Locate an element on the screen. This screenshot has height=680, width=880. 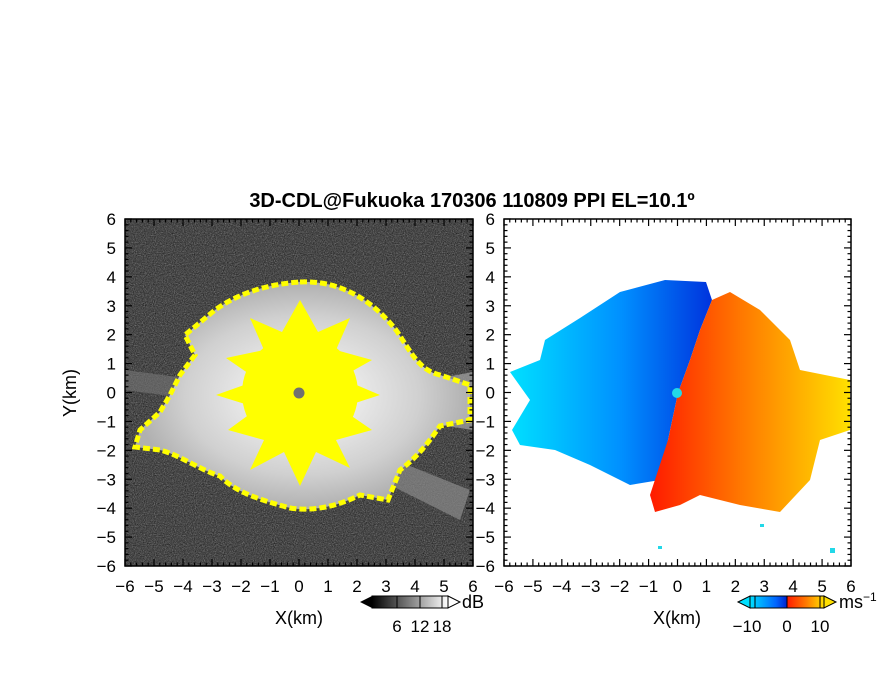
colorbar-tick-label: 0 is located at coordinates (786, 626).